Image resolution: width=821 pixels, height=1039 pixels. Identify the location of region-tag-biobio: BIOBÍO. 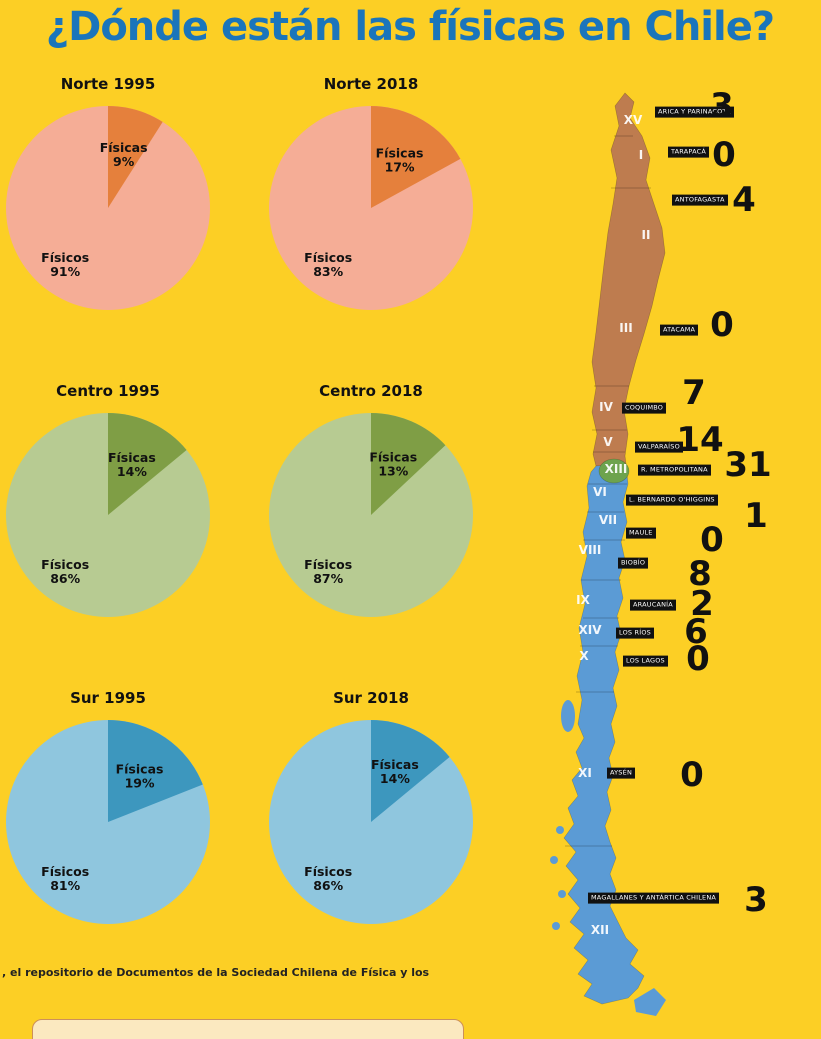
(633, 563).